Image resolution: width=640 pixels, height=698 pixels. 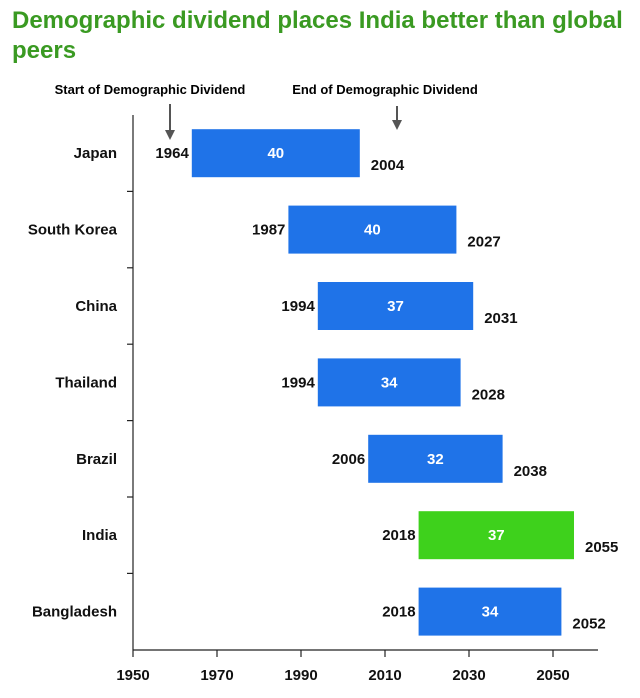 I want to click on x-tick-label: 1990, so click(x=300, y=675).